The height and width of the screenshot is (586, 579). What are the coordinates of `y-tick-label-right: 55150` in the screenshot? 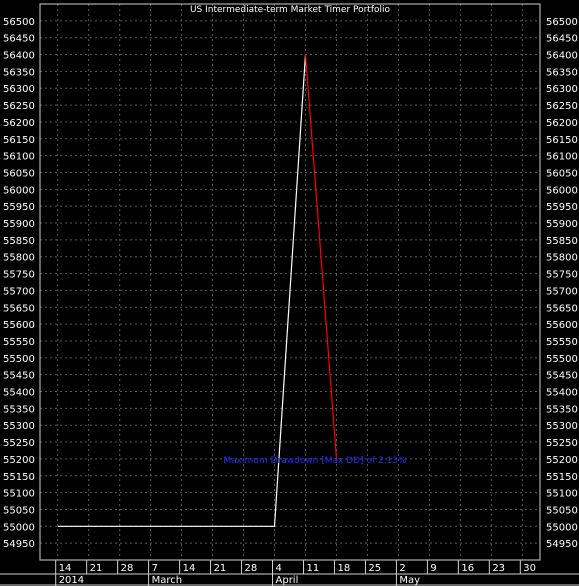 It's located at (562, 477).